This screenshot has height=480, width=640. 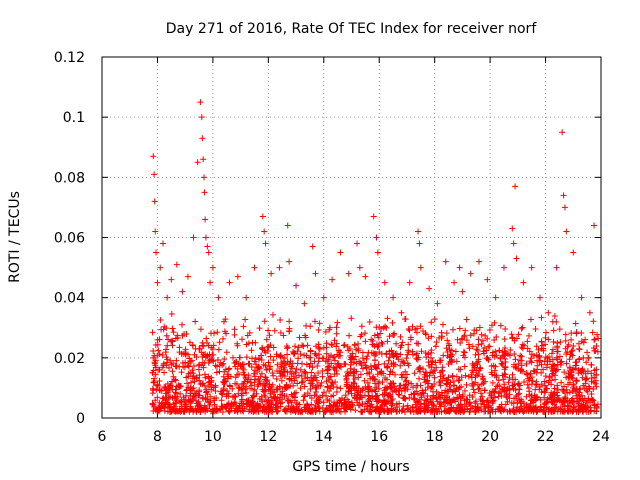 What do you see at coordinates (69, 359) in the screenshot?
I see `y-tick-label: 0.02` at bounding box center [69, 359].